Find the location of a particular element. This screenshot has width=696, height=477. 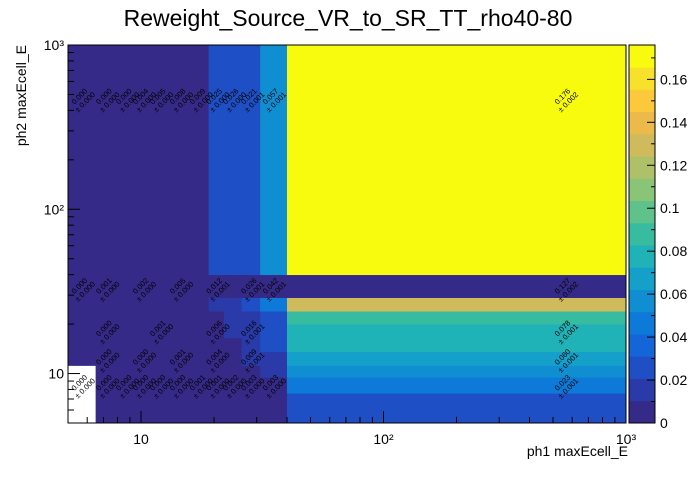

colorbar-tick-label: 0.02 is located at coordinates (673, 380).